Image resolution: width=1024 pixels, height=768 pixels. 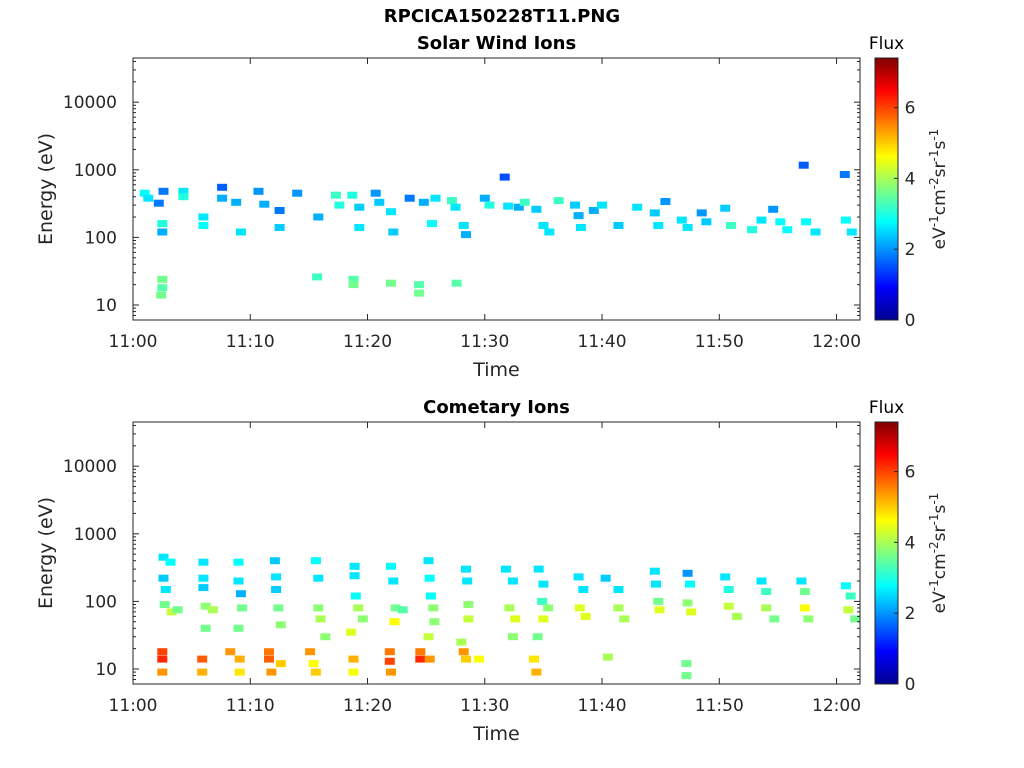 I want to click on colorbar-unit-label: eV-1cm-2sr-1s-1, so click(x=938, y=189).